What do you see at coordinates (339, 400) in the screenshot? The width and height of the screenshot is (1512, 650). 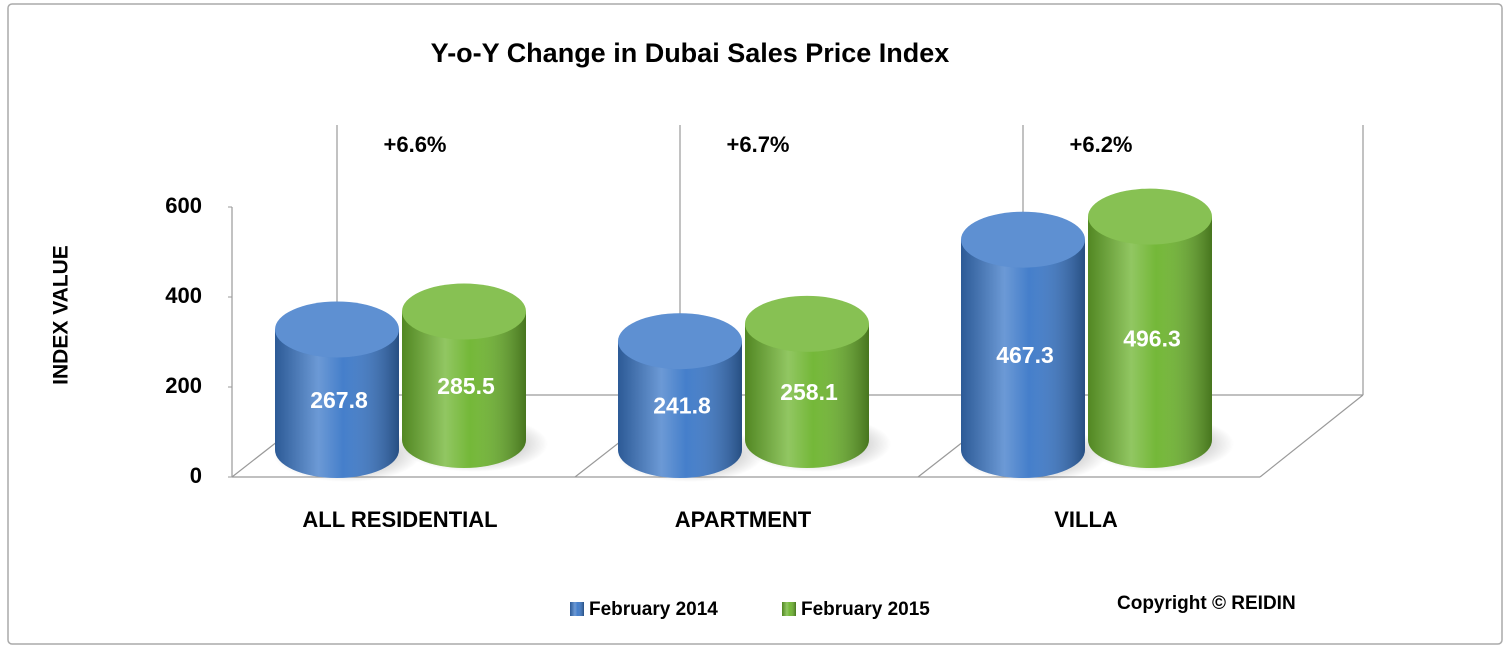 I see `data-label: 267.8` at bounding box center [339, 400].